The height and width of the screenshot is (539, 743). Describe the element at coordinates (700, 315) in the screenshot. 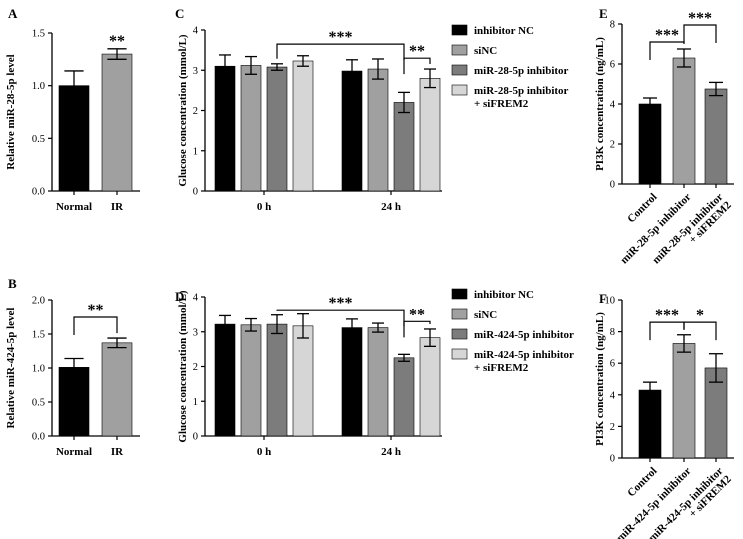

I see `significance-label: *` at that location.